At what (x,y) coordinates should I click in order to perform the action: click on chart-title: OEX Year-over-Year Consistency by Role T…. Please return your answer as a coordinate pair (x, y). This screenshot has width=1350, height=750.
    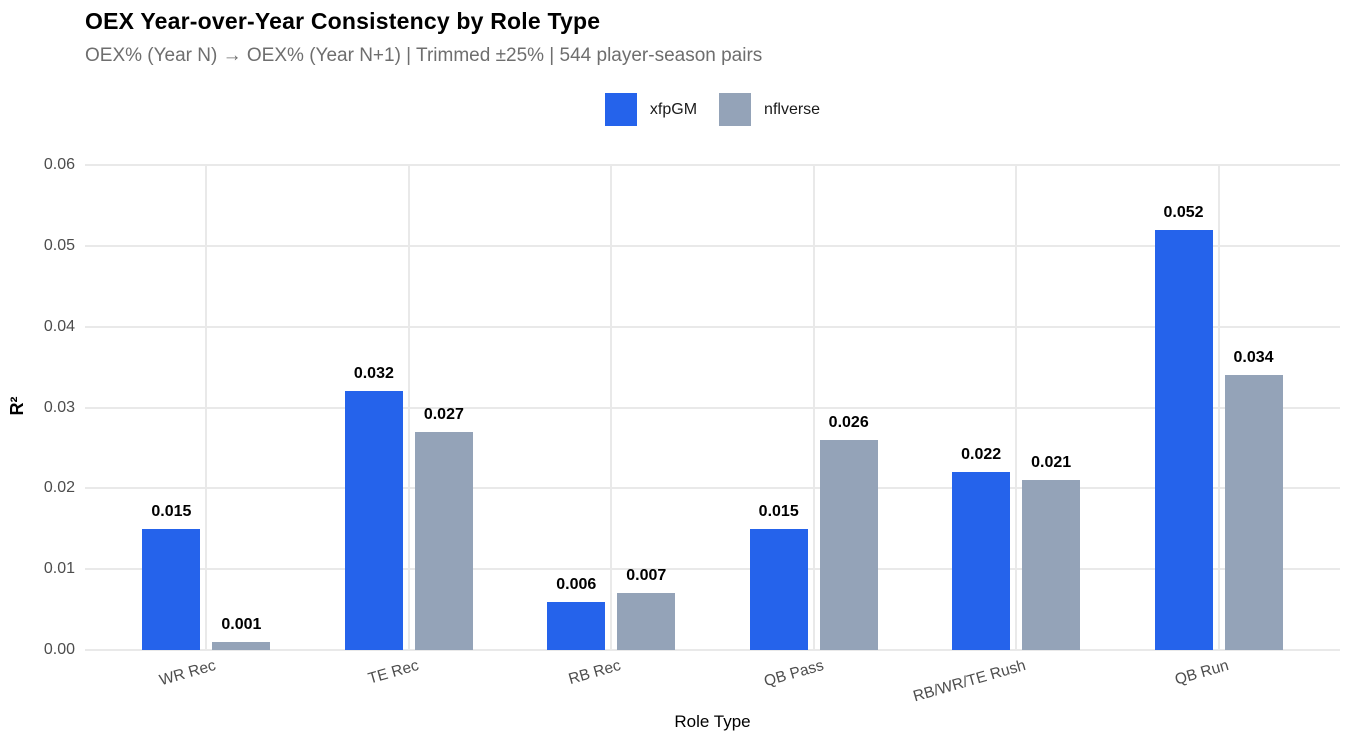
    Looking at the image, I should click on (343, 21).